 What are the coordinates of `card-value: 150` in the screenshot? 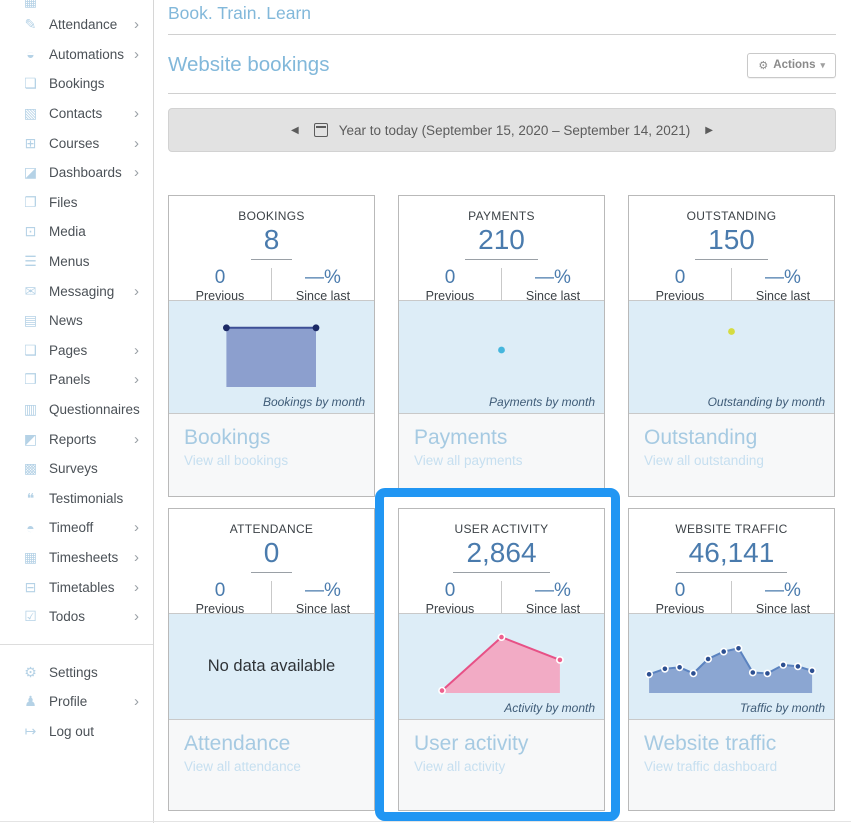 It's located at (731, 242).